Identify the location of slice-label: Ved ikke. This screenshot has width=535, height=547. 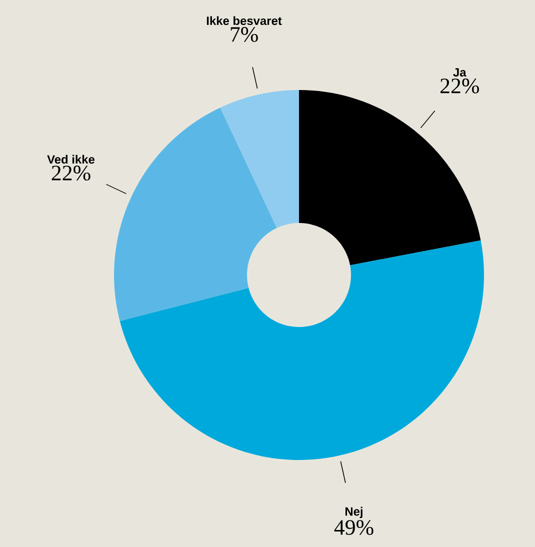
(70, 159).